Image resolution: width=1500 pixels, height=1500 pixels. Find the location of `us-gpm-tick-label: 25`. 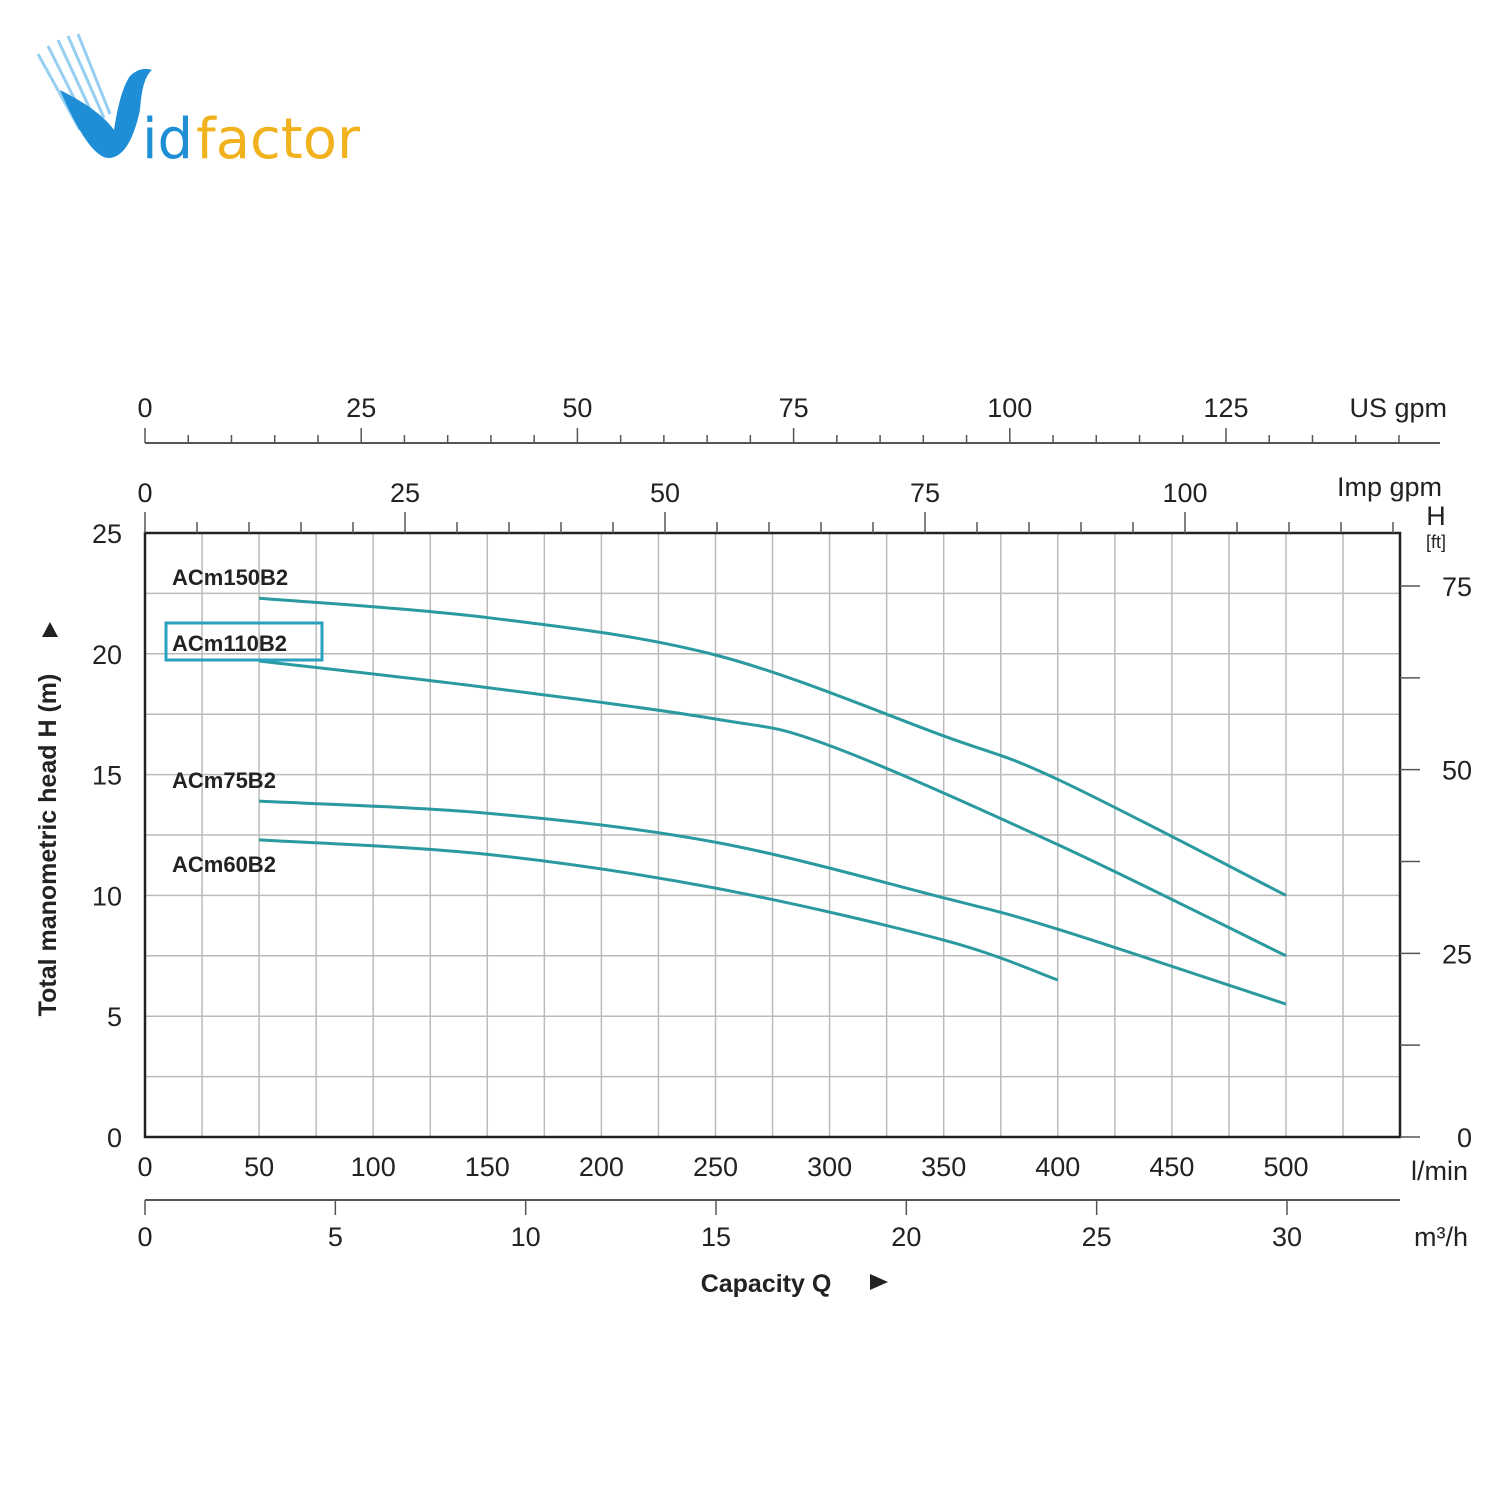

us-gpm-tick-label: 25 is located at coordinates (361, 408).